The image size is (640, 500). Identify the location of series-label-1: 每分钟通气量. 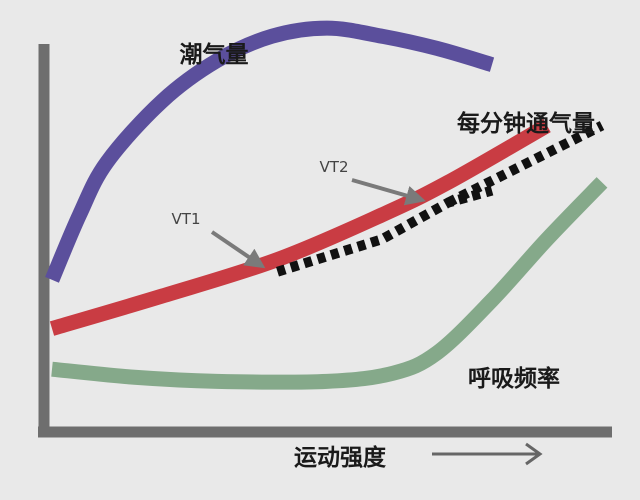
(526, 123).